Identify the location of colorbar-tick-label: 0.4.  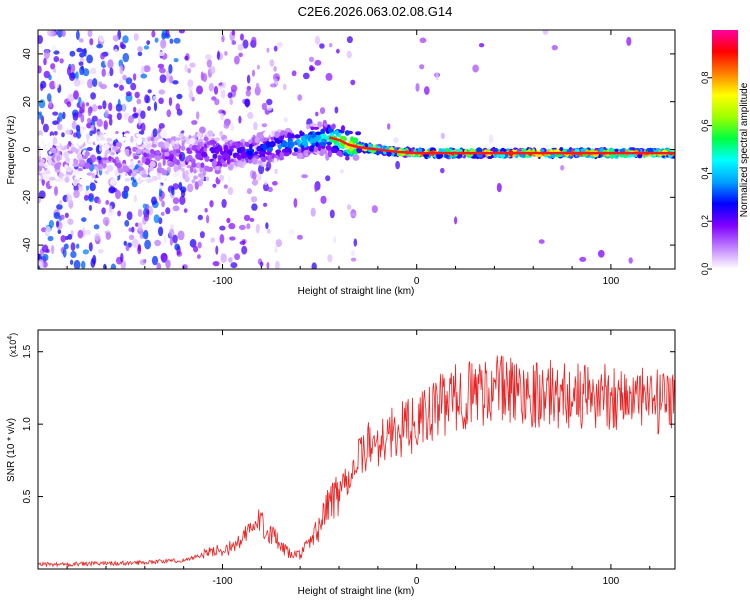
(705, 173).